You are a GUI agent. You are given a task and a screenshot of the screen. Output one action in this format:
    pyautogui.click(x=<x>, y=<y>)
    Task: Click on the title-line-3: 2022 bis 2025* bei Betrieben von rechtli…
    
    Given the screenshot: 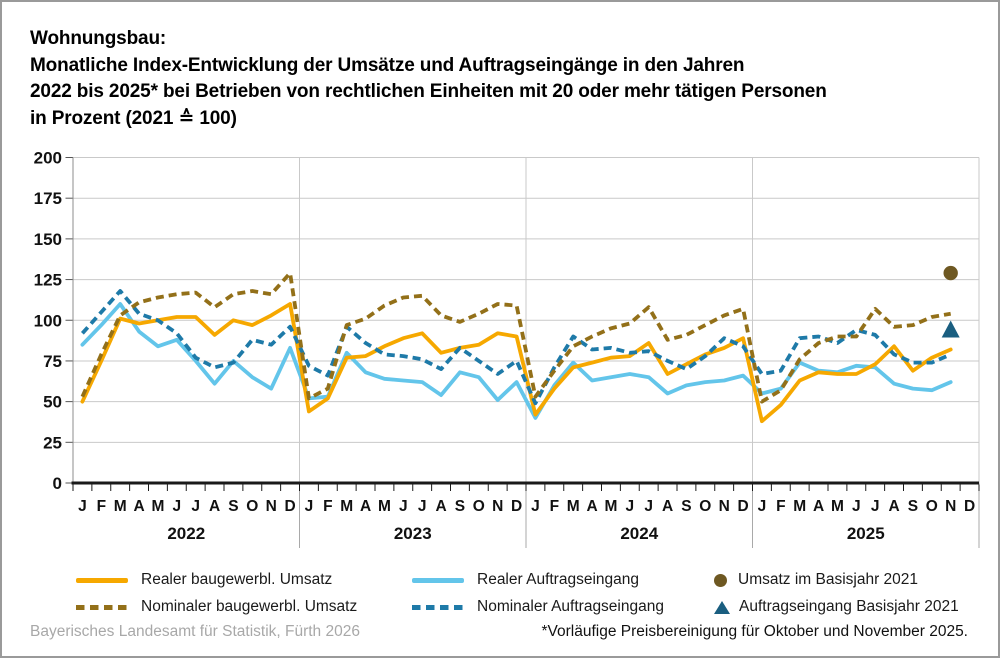 What is the action you would take?
    pyautogui.click(x=428, y=91)
    